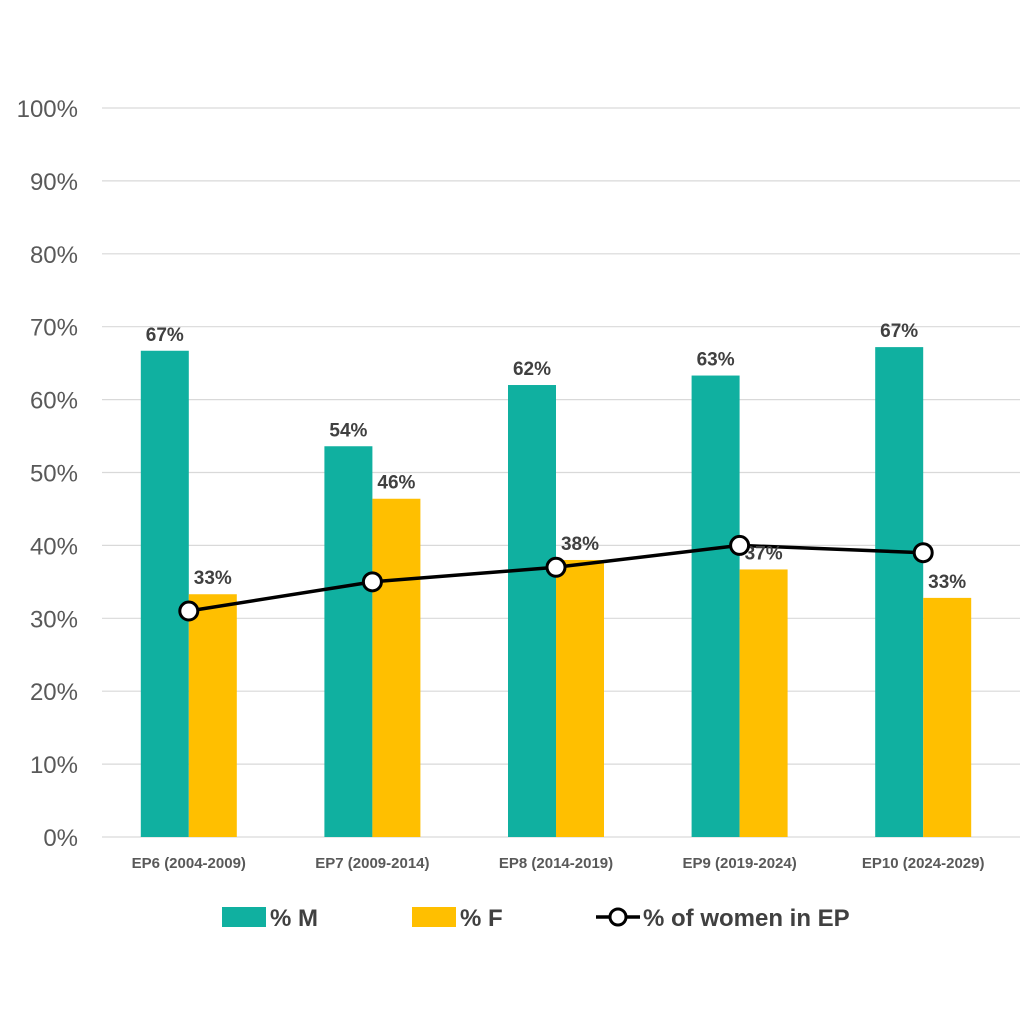 Image resolution: width=1024 pixels, height=1029 pixels. What do you see at coordinates (556, 863) in the screenshot?
I see `x-tick-label: EP8 (2014-2019)` at bounding box center [556, 863].